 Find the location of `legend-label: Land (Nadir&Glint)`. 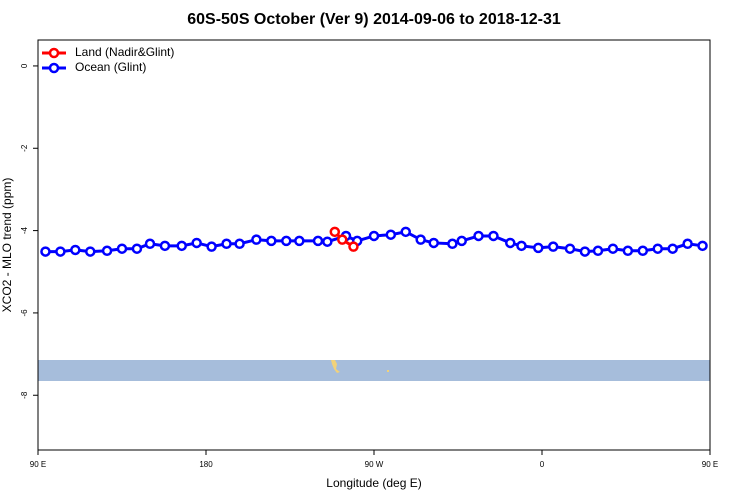

legend-label: Land (Nadir&Glint) is located at coordinates (124, 52).